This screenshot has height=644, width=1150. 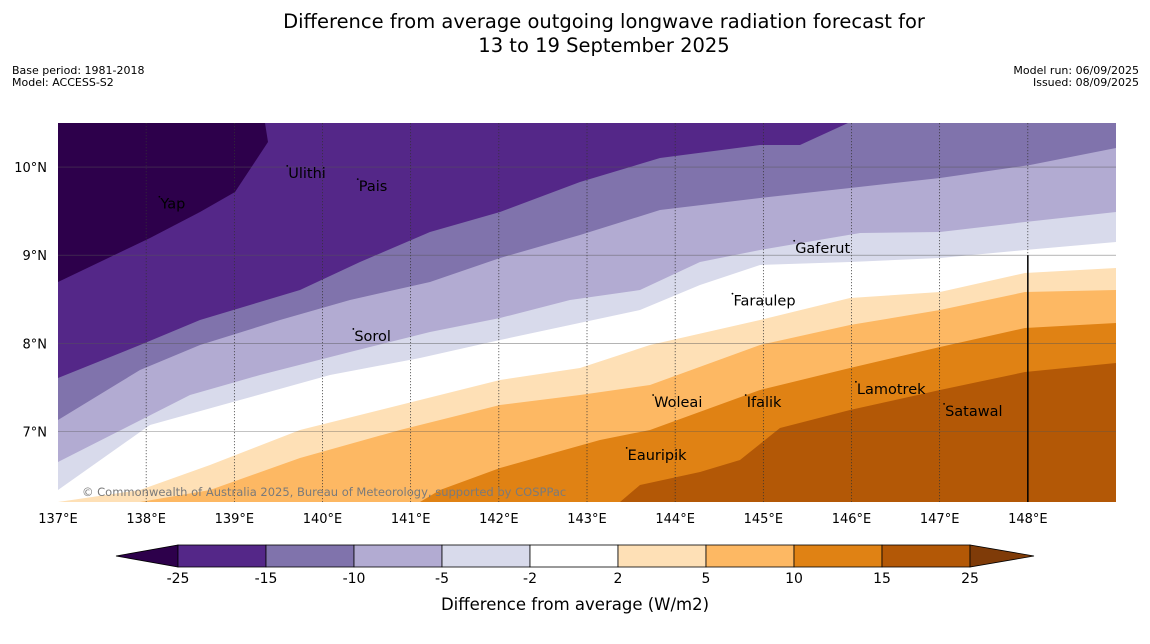 What do you see at coordinates (63, 82) in the screenshot?
I see `model-label: Model: ACCESS-S2` at bounding box center [63, 82].